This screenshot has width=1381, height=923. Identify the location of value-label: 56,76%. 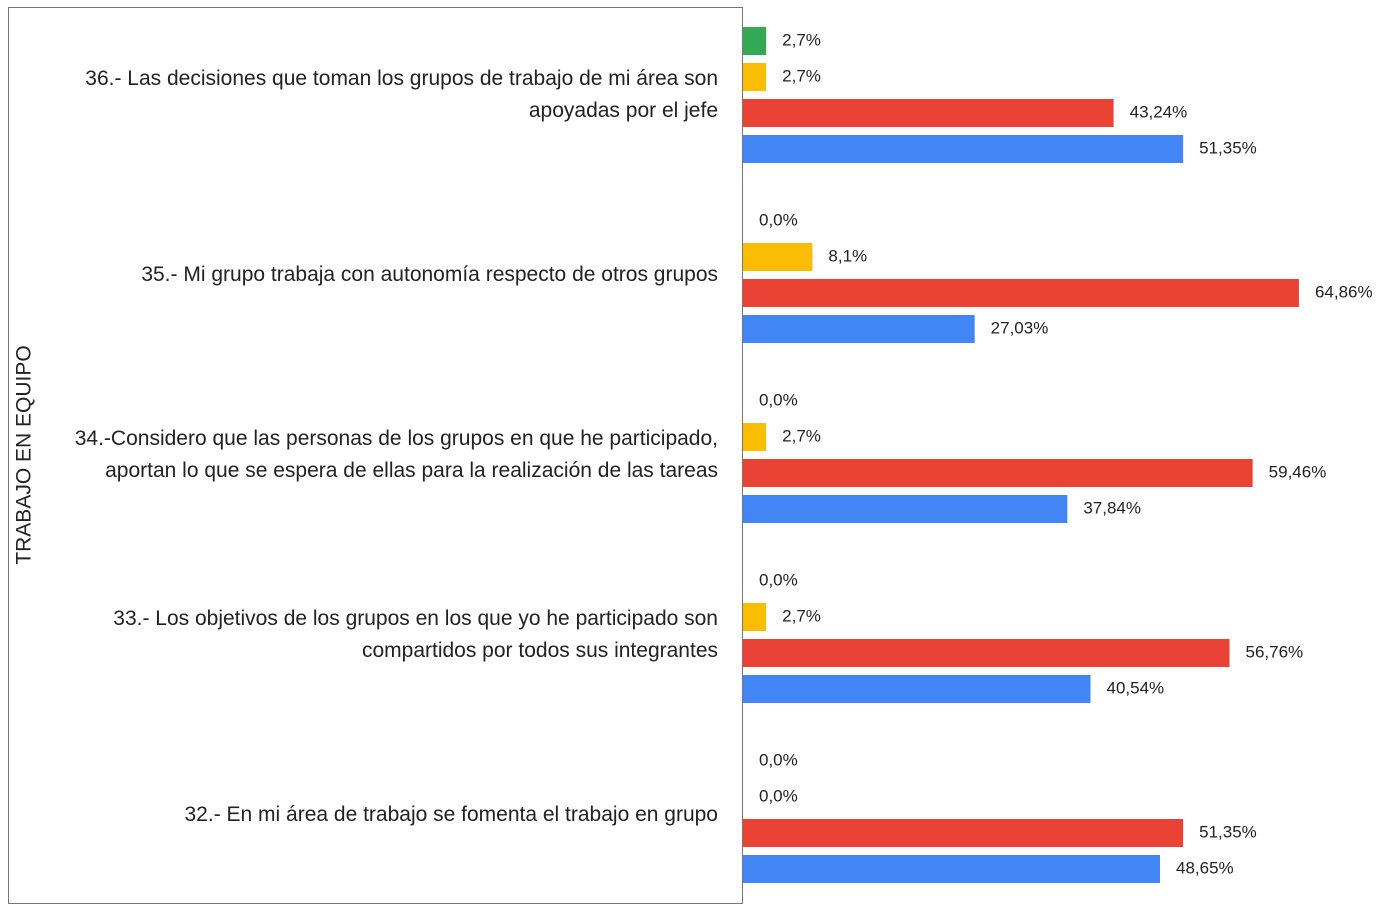
(1275, 651).